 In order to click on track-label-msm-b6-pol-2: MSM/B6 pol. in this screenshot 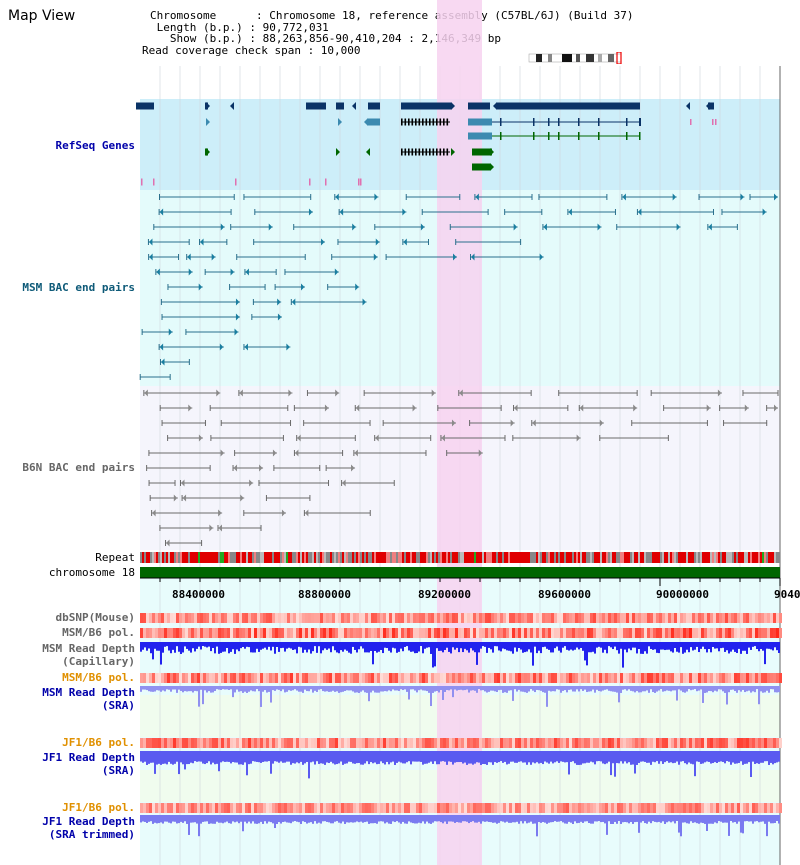, I will do `click(98, 677)`.